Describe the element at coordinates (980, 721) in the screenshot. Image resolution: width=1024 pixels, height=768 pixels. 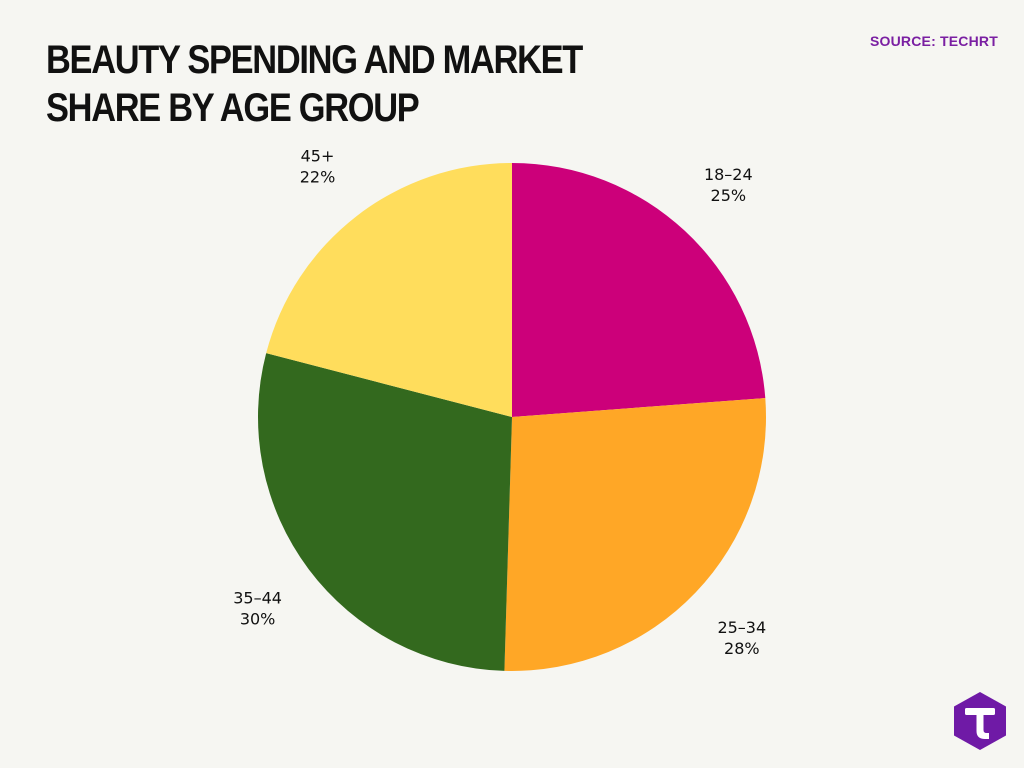
I see `techrt-logo-icon` at that location.